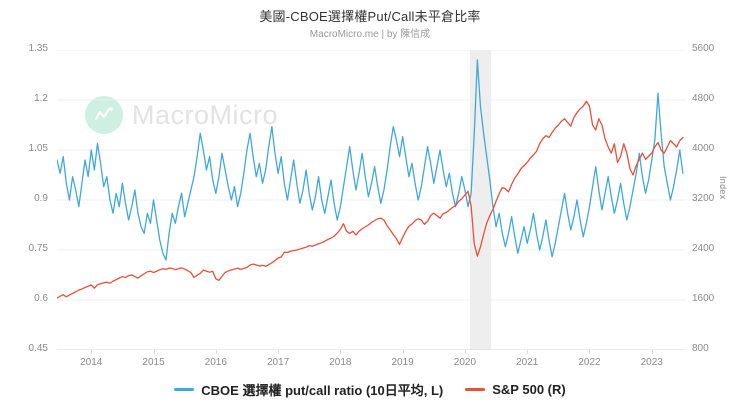 The height and width of the screenshot is (416, 740). I want to click on legend-item-put-call-ratio: CBOE 選擇權 put/call ratio (10日平均, L), so click(308, 389).